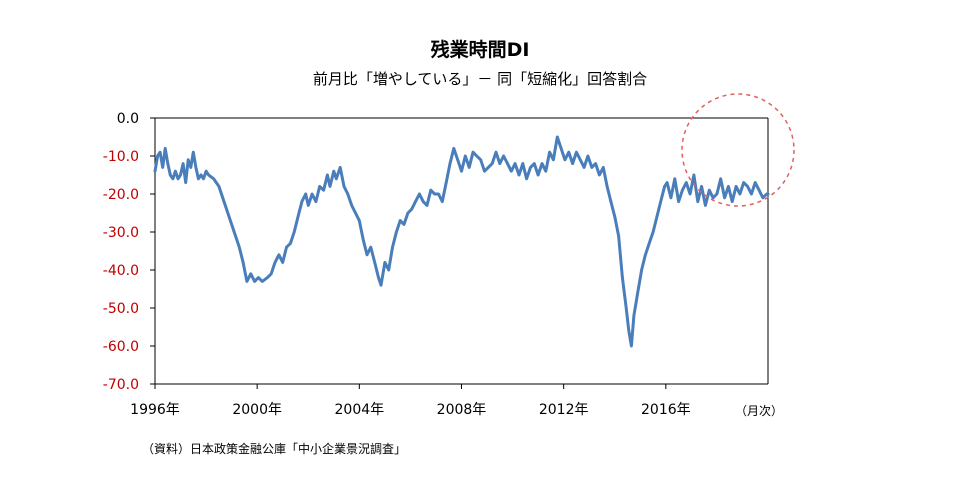 The height and width of the screenshot is (503, 960). Describe the element at coordinates (274, 448) in the screenshot. I see `source-note: （資料）日本政策金融公庫「中小企業景況調査」` at that location.